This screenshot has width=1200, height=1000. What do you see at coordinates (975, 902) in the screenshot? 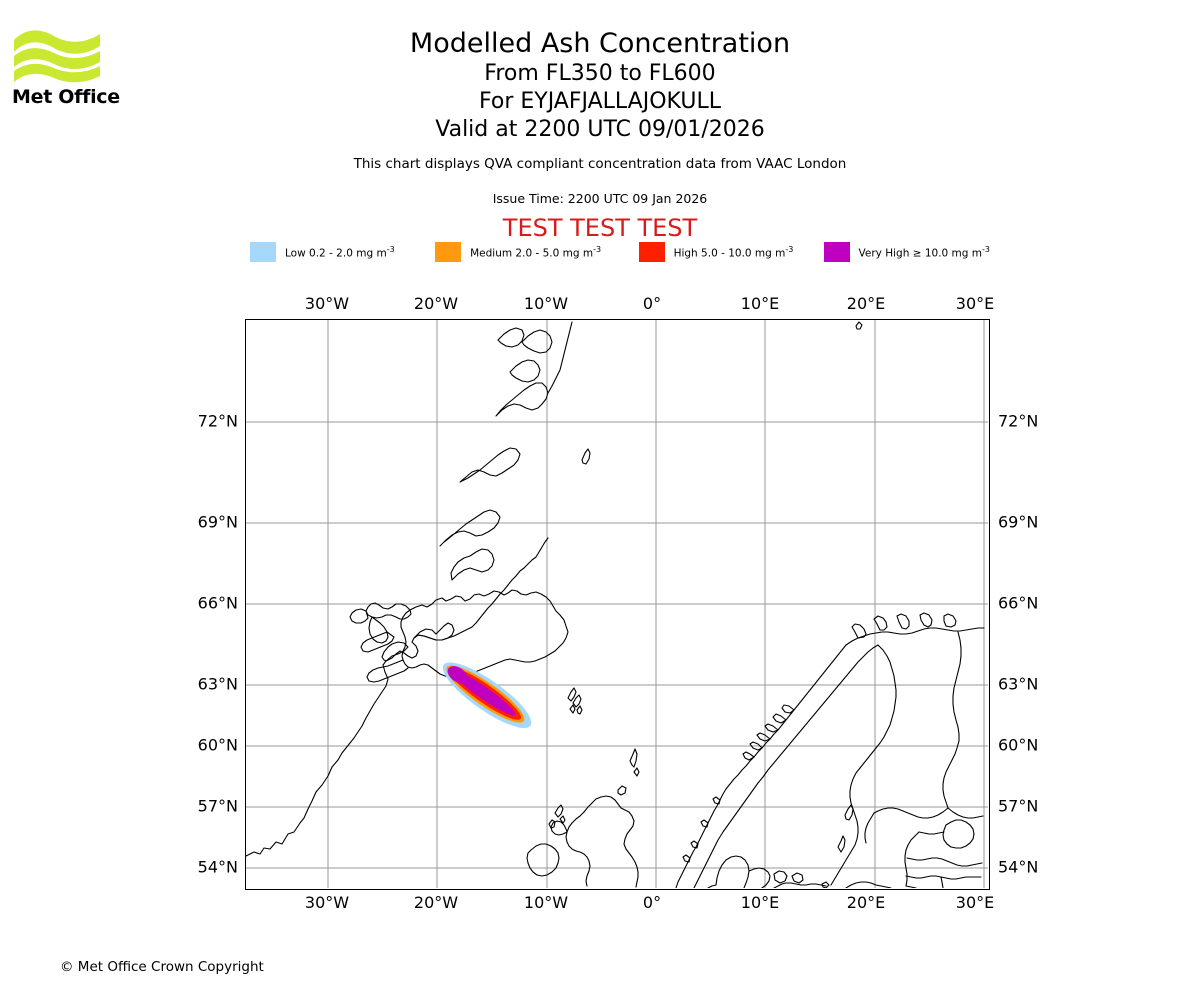
I see `lon-tick-bottom-30e: 30°E` at bounding box center [975, 902].